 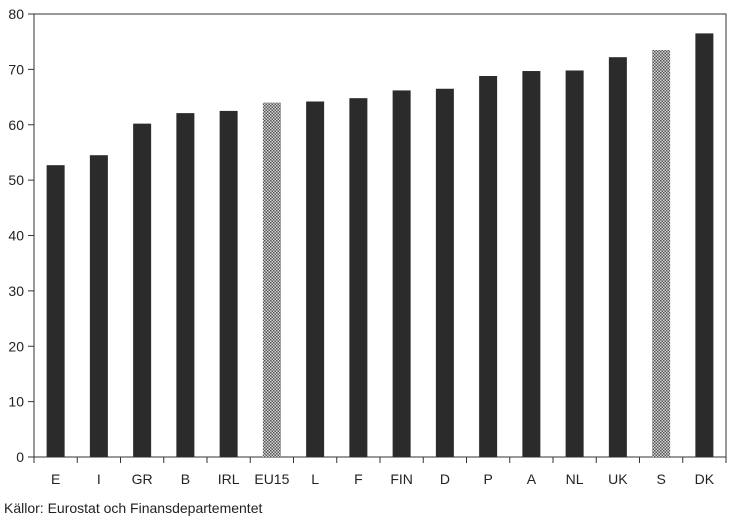 What do you see at coordinates (444, 272) in the screenshot?
I see `bar-d` at bounding box center [444, 272].